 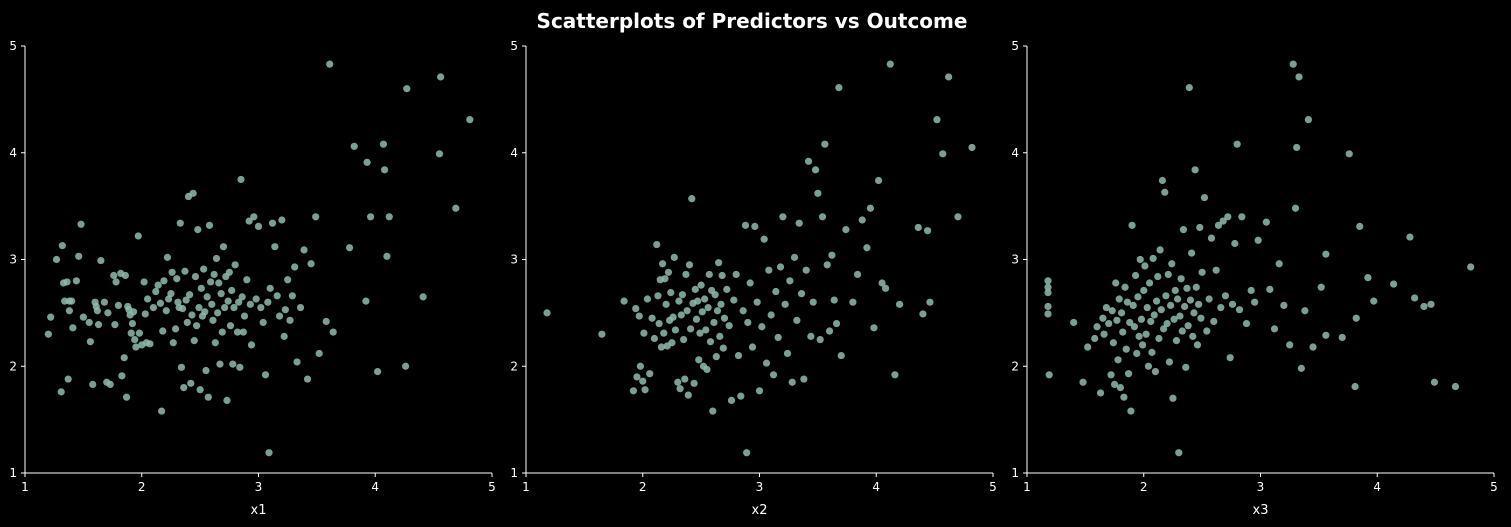 I want to click on x-axis-label: x3, so click(x=1261, y=510).